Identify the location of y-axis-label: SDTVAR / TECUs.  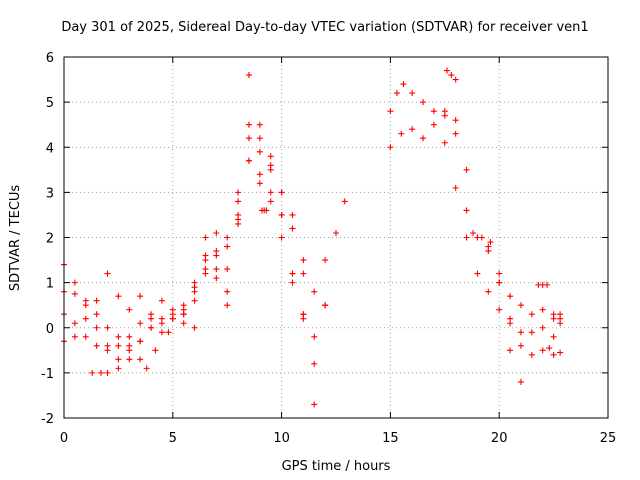
(15, 238).